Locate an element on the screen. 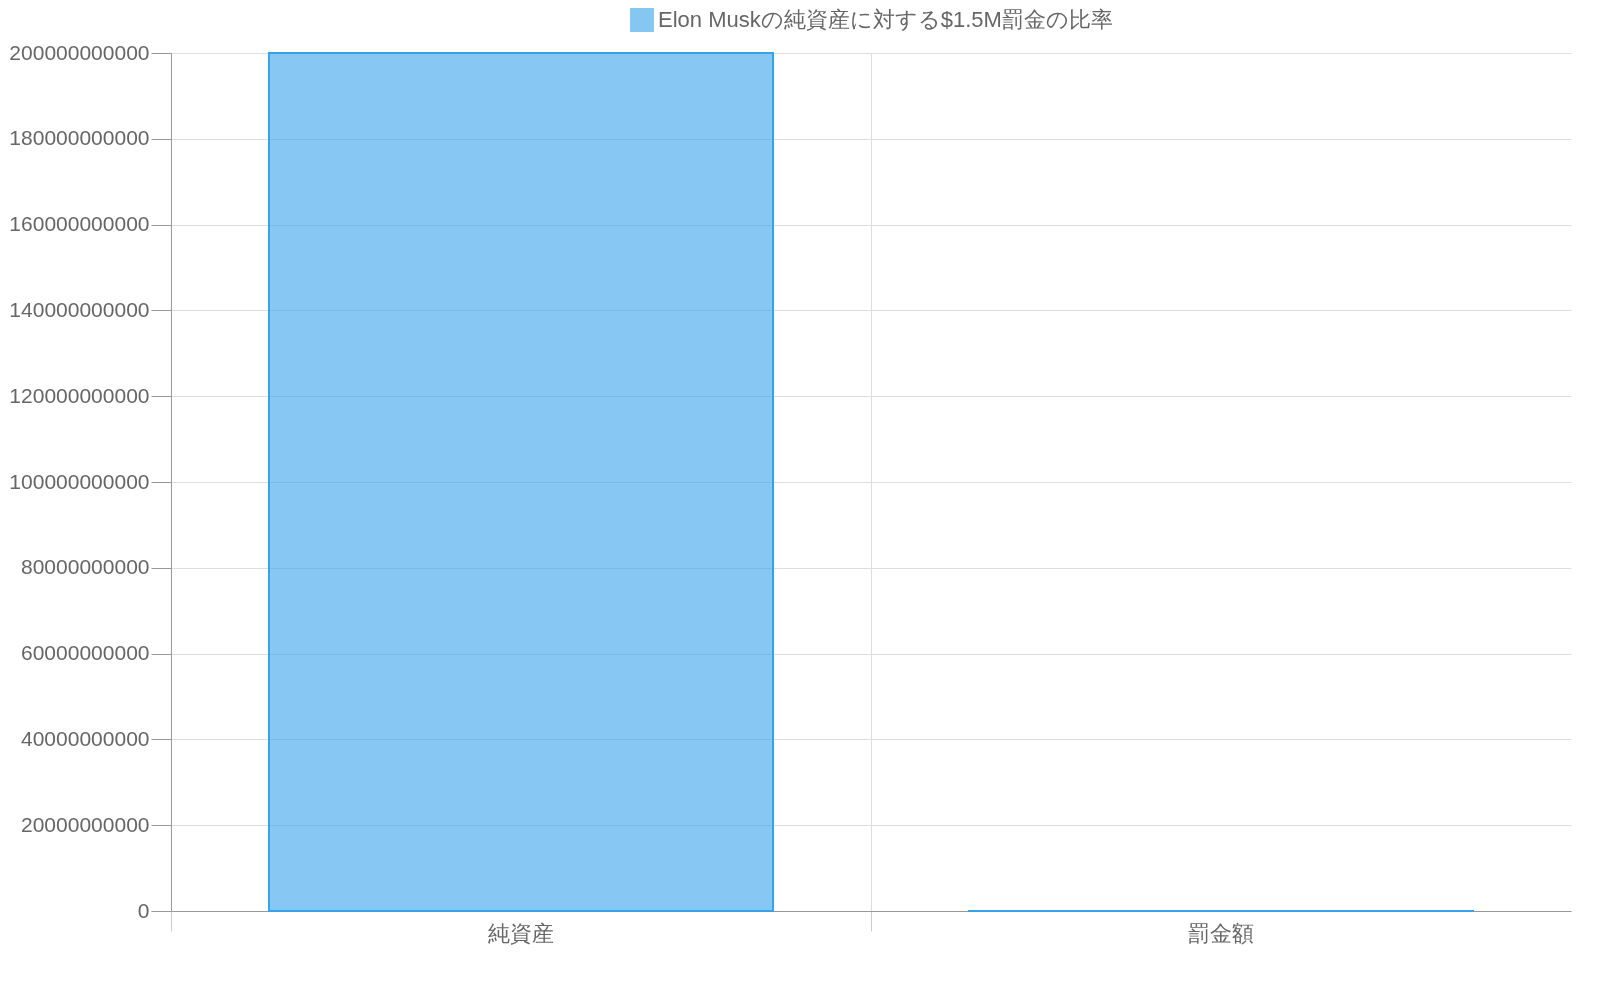  y-tick-label: 180000000000 is located at coordinates (79, 138).